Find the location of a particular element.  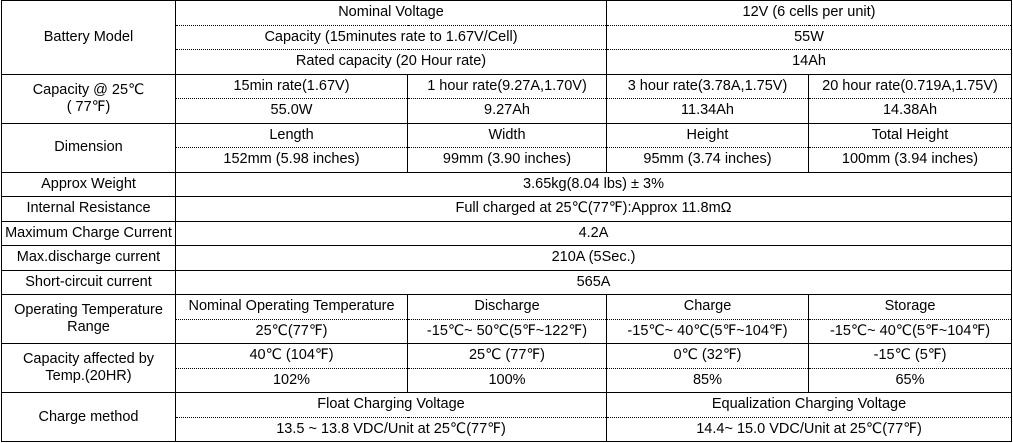

operating-temperature-label-line2: Range is located at coordinates (88, 327).